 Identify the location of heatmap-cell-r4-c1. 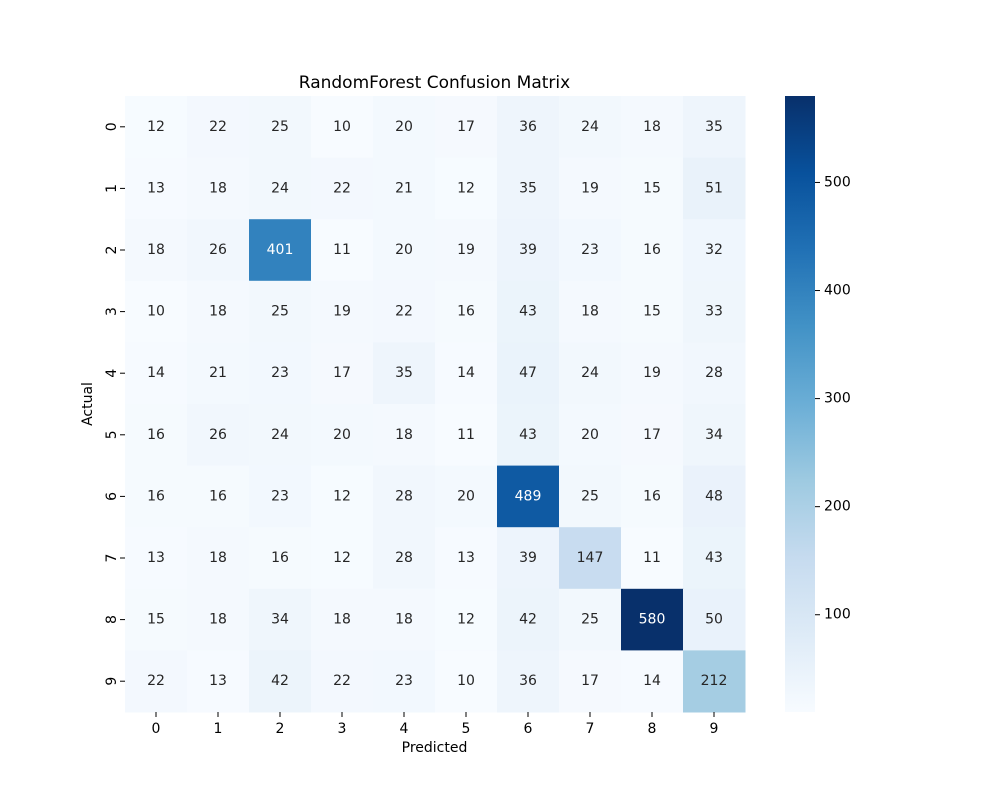
(218, 373).